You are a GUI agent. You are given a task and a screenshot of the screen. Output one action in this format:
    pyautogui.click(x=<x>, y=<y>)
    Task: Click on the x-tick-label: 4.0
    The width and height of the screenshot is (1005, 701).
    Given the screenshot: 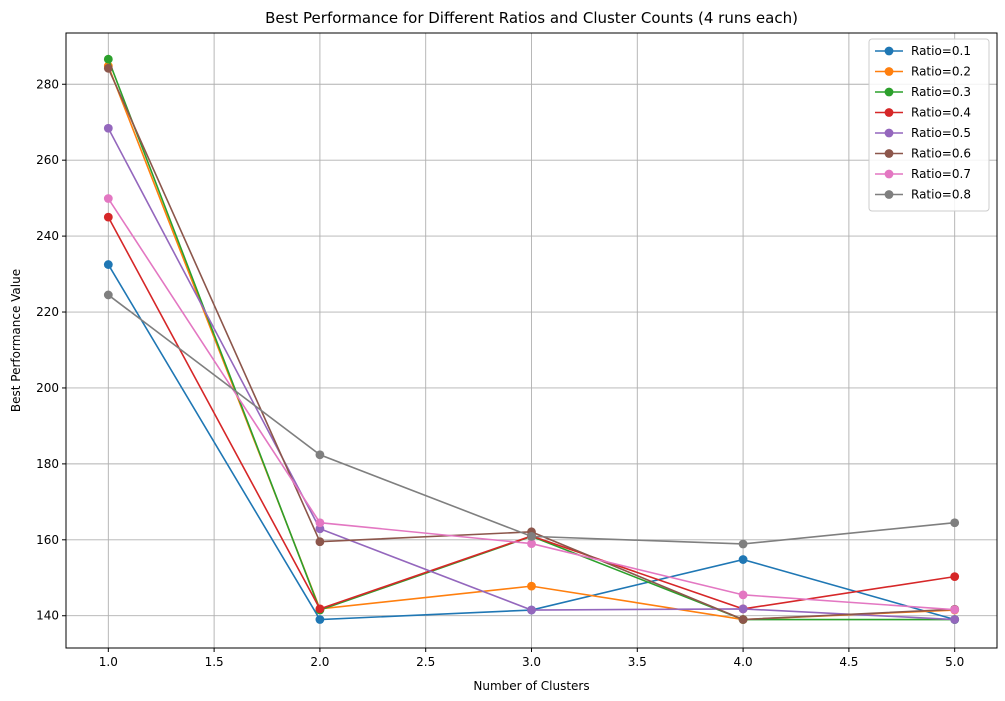 What is the action you would take?
    pyautogui.click(x=743, y=662)
    